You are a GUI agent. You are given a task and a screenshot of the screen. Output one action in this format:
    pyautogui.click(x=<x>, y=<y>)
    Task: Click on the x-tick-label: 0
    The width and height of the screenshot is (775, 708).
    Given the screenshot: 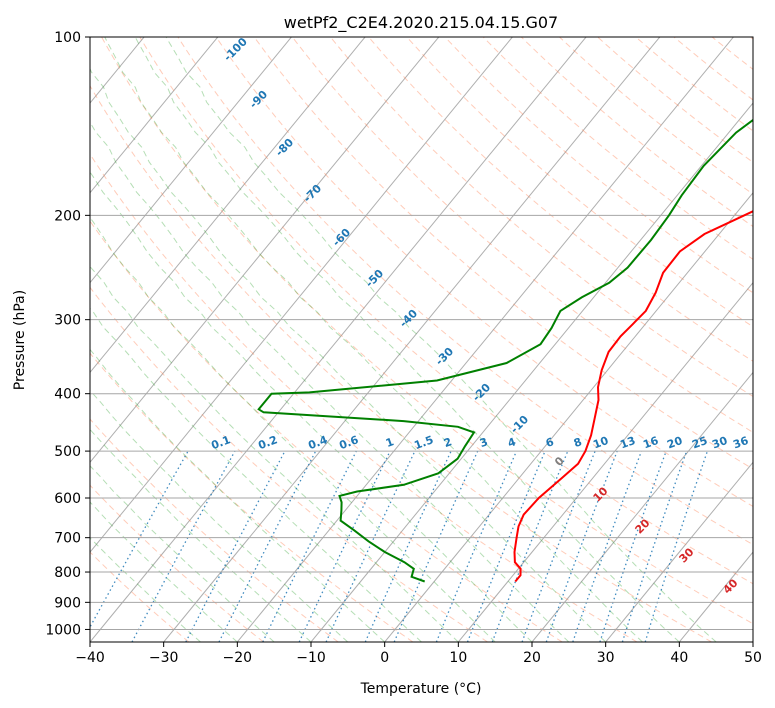 What is the action you would take?
    pyautogui.click(x=384, y=658)
    